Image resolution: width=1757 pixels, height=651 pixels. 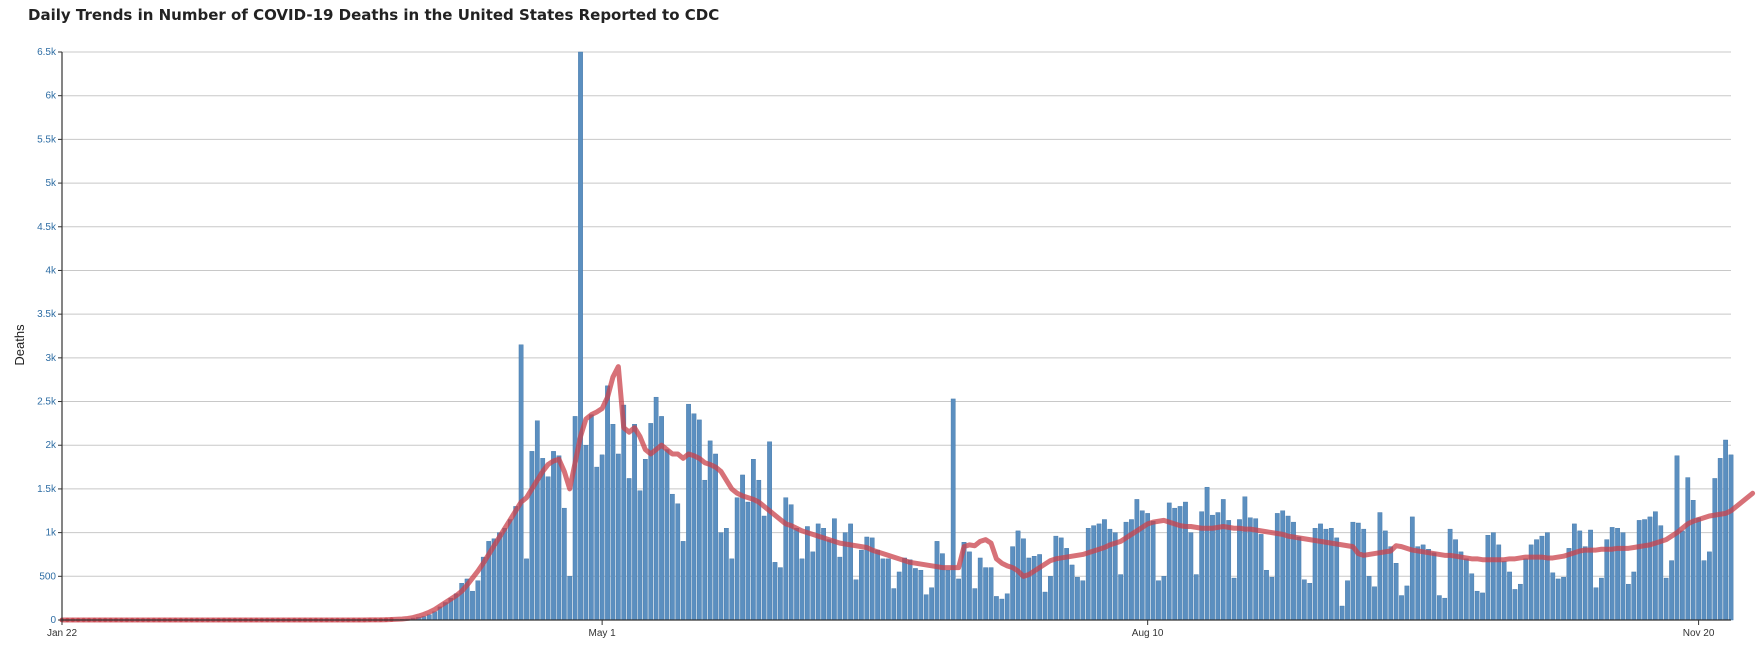 I want to click on x-tick-label: Aug 10, so click(x=1148, y=633).